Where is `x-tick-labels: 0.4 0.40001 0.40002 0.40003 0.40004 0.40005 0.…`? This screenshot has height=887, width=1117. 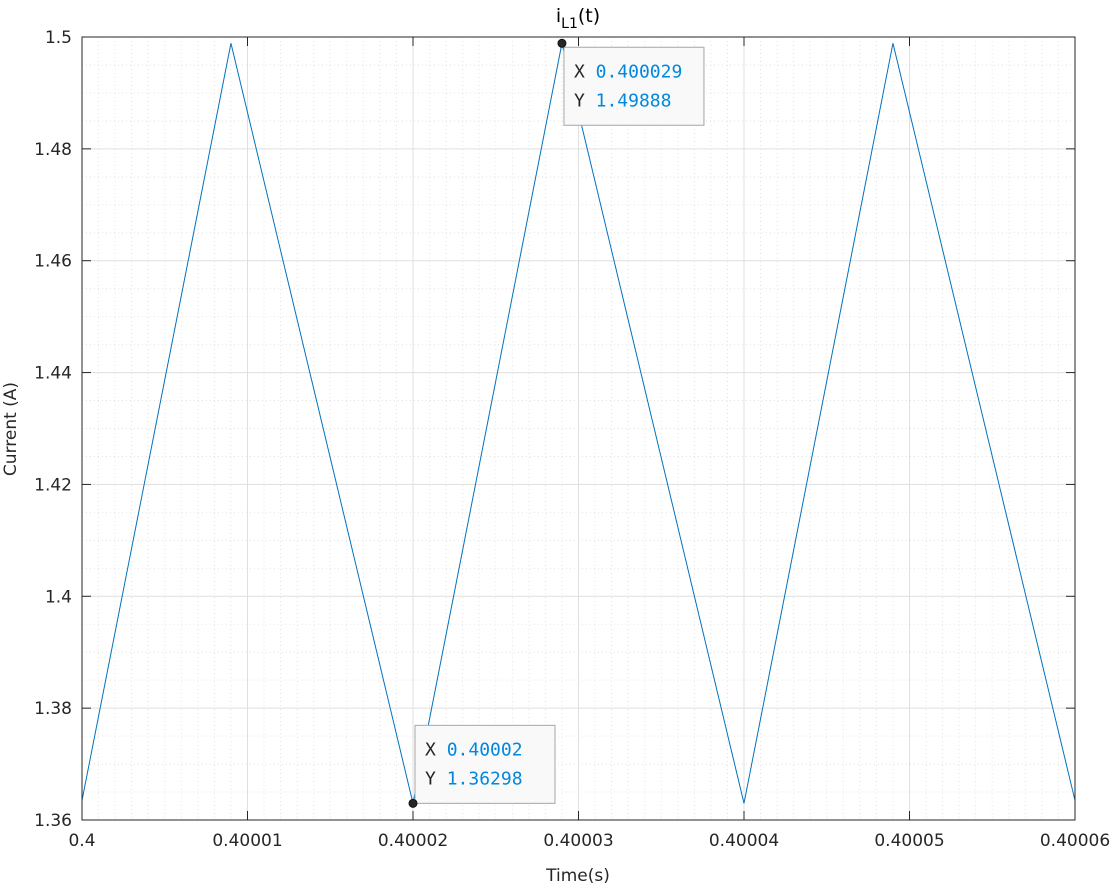
x-tick-labels: 0.4 0.40001 0.40002 0.40003 0.40004 0.40005 0.… is located at coordinates (589, 841).